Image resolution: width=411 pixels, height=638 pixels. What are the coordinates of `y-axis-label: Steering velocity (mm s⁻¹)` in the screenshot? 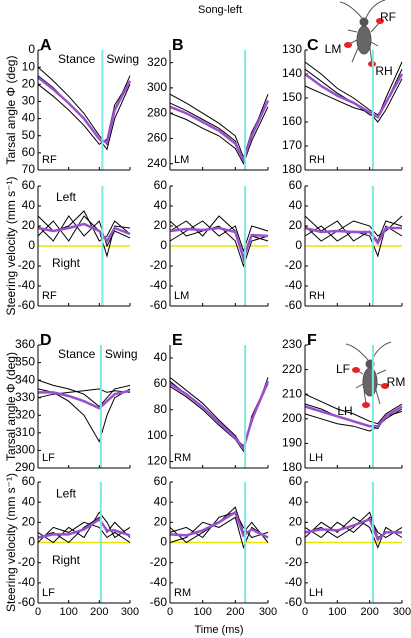 It's located at (11, 542).